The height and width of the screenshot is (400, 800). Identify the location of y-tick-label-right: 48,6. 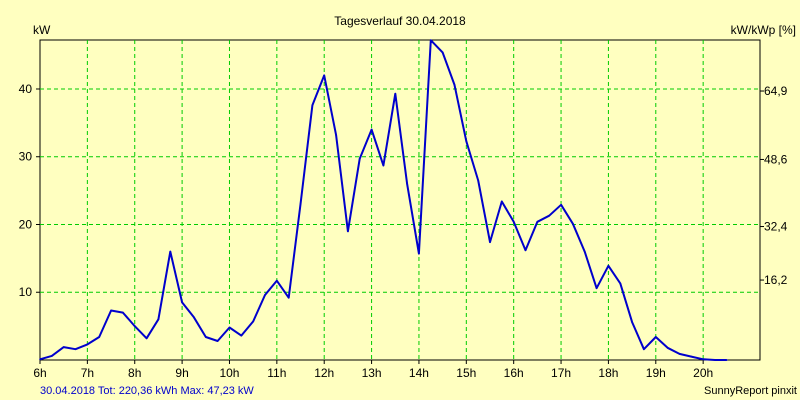
(776, 159).